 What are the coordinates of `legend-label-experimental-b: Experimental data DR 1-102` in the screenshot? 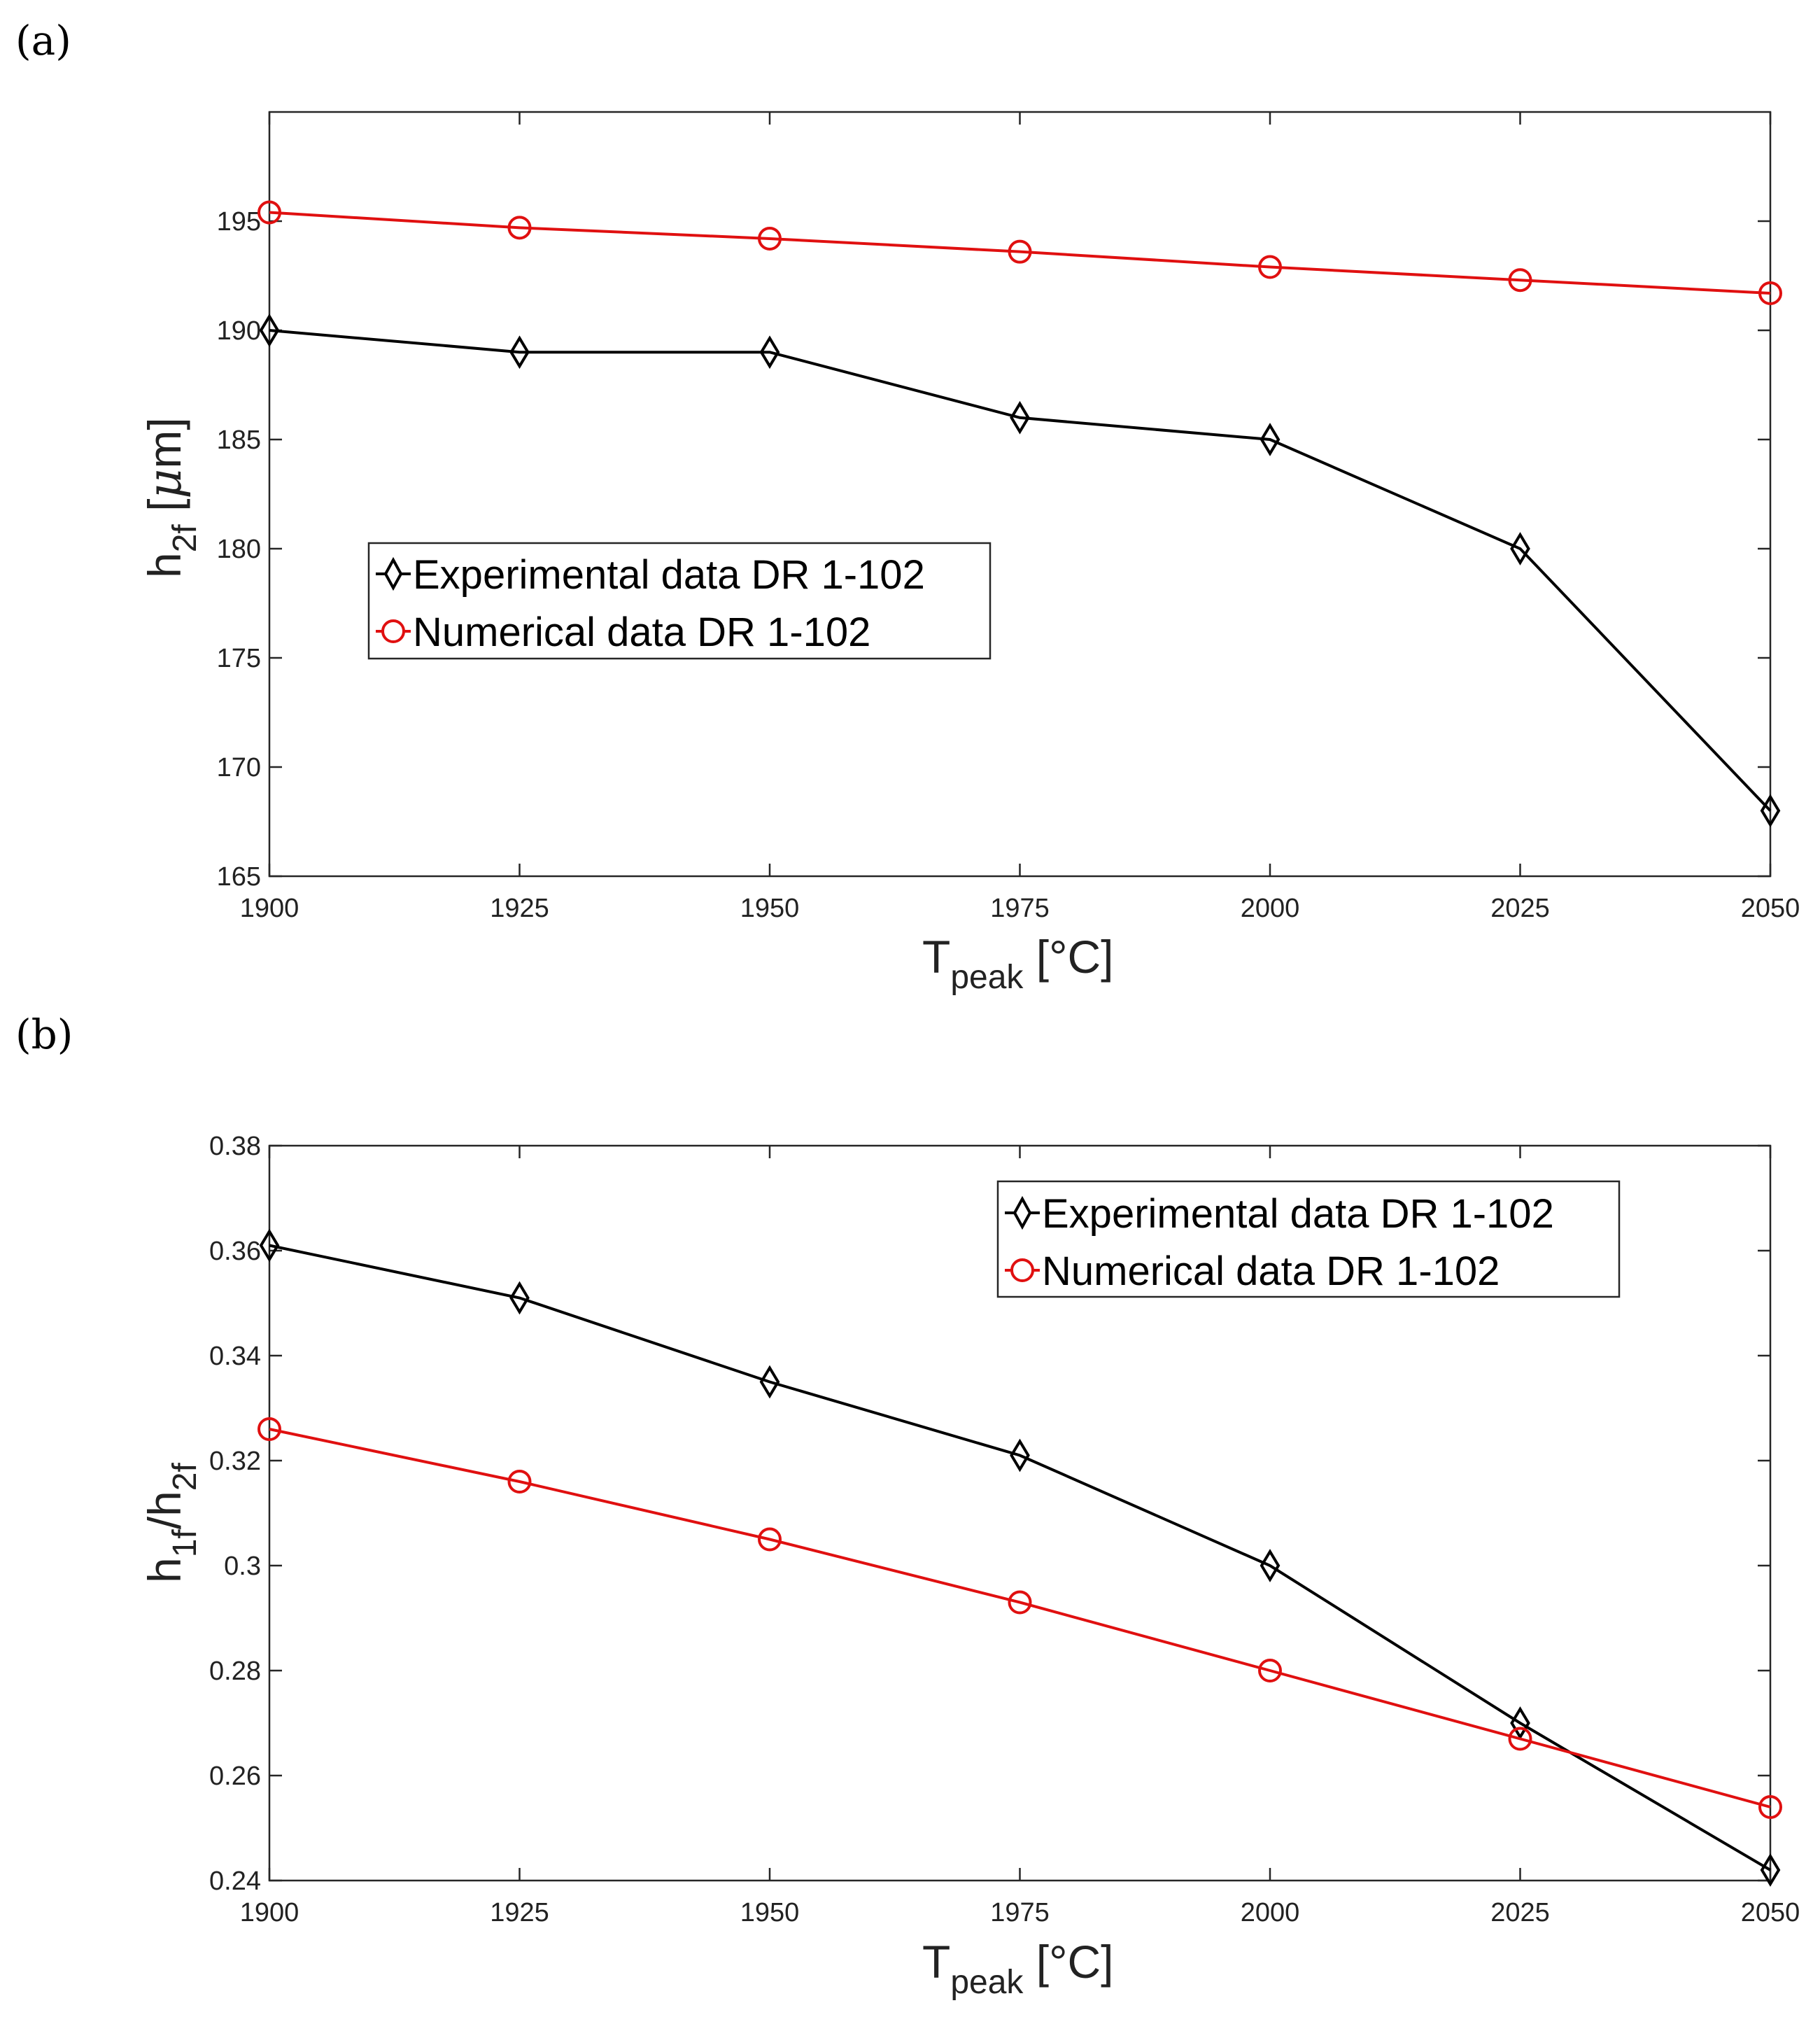 It's located at (1298, 1214).